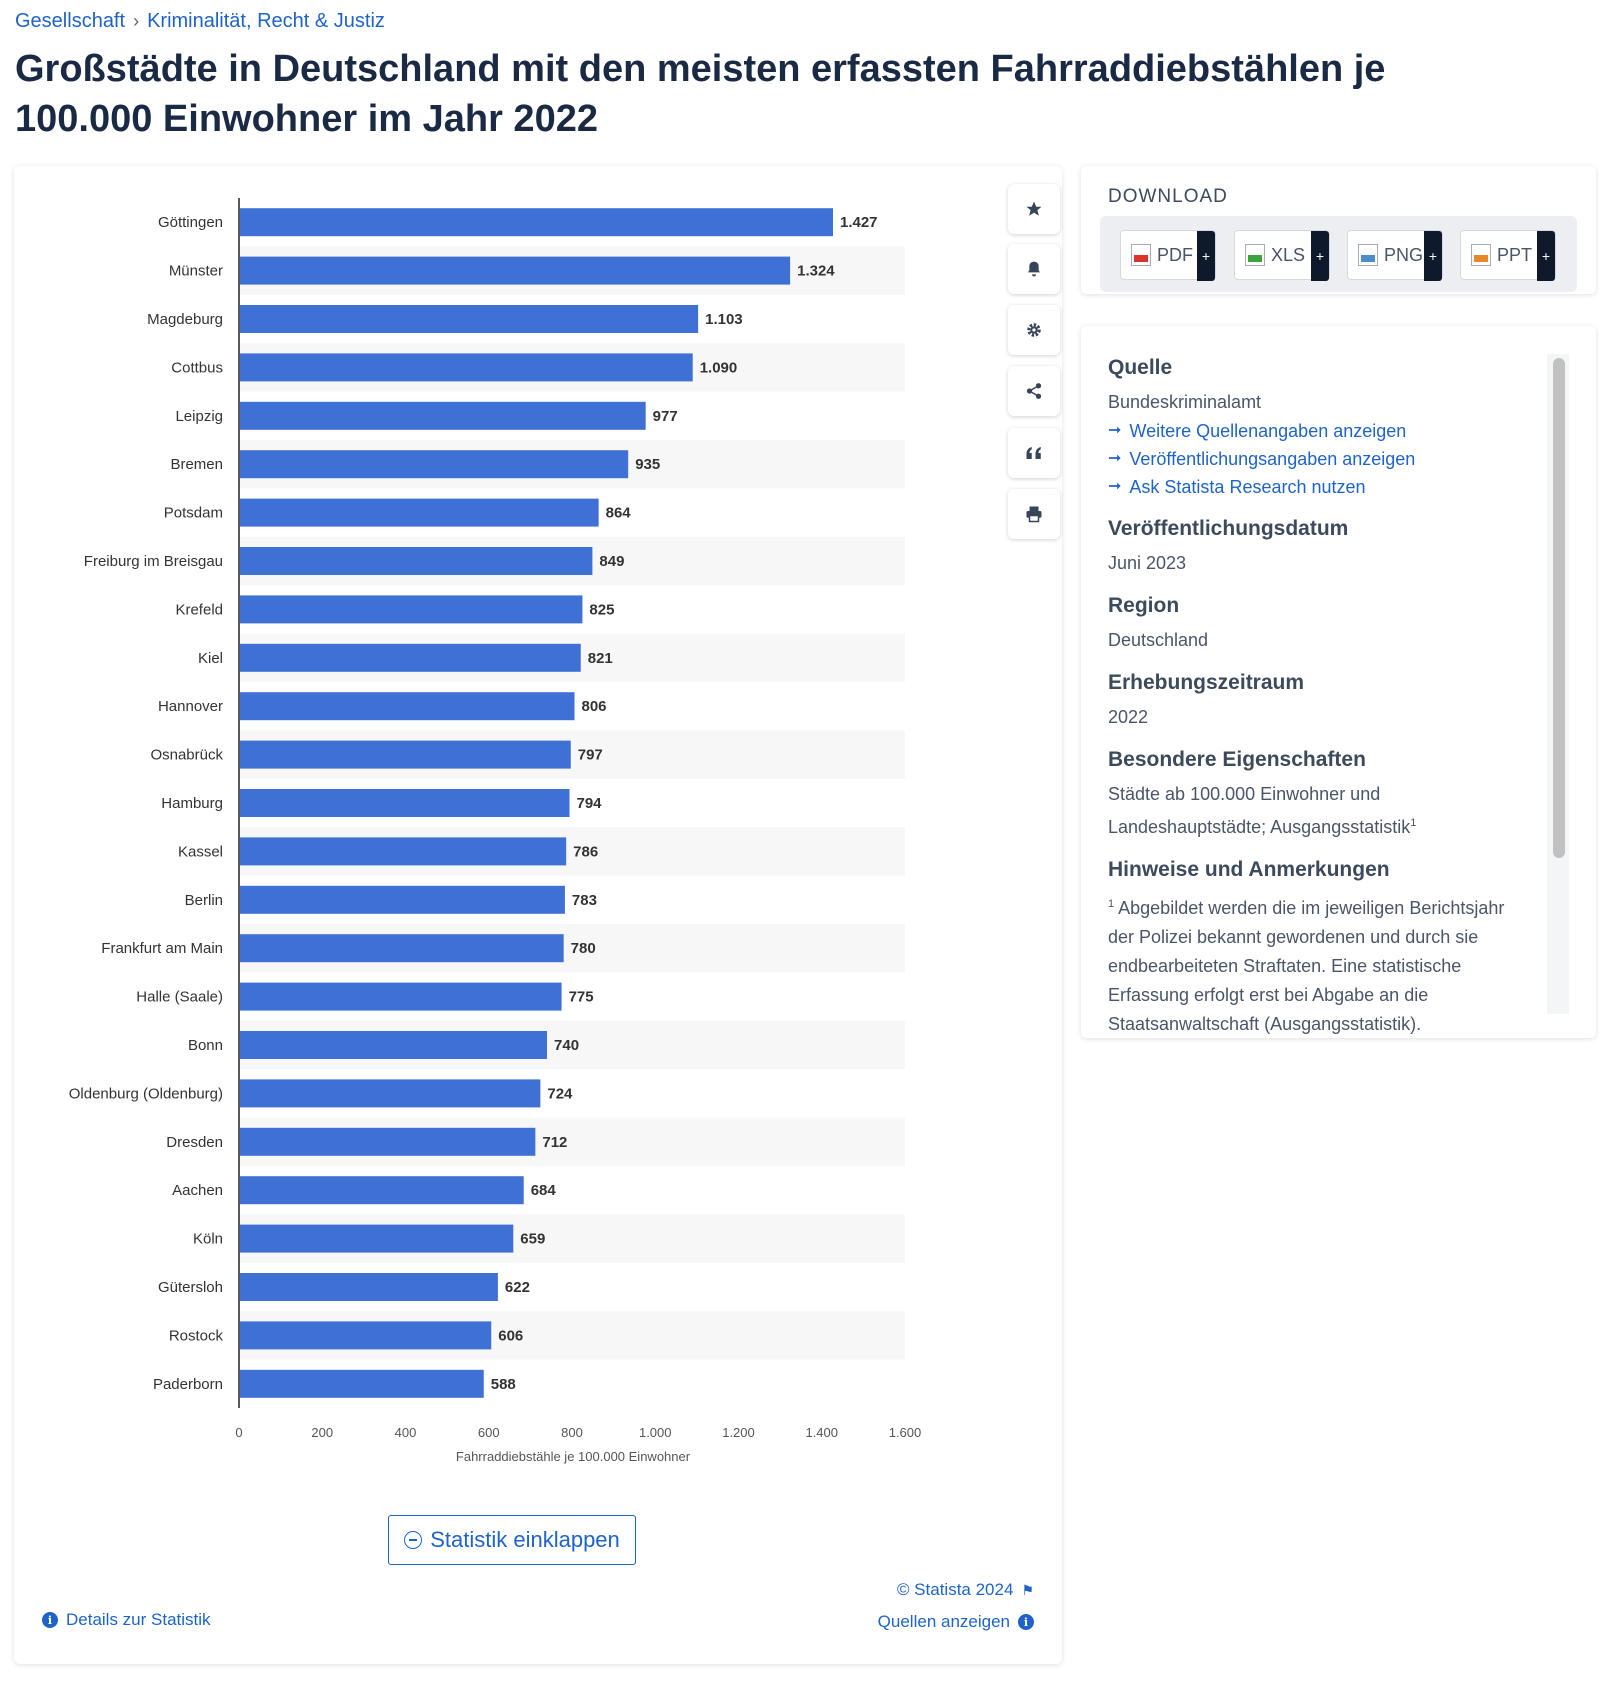 The height and width of the screenshot is (1684, 1620). Describe the element at coordinates (1140, 367) in the screenshot. I see `source-heading: Quelle` at that location.